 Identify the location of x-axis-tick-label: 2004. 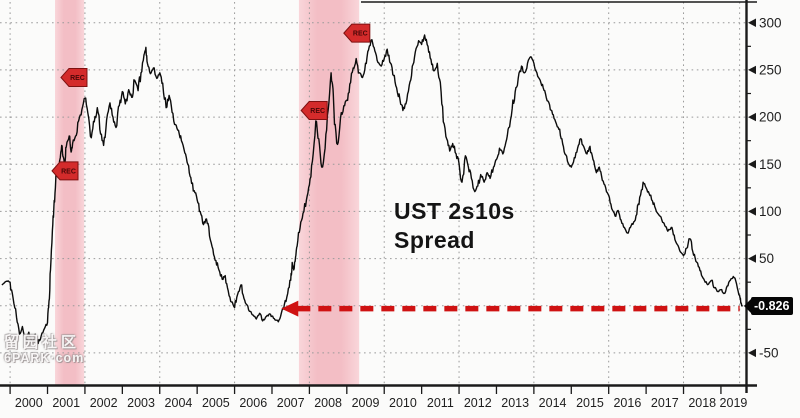
(179, 403).